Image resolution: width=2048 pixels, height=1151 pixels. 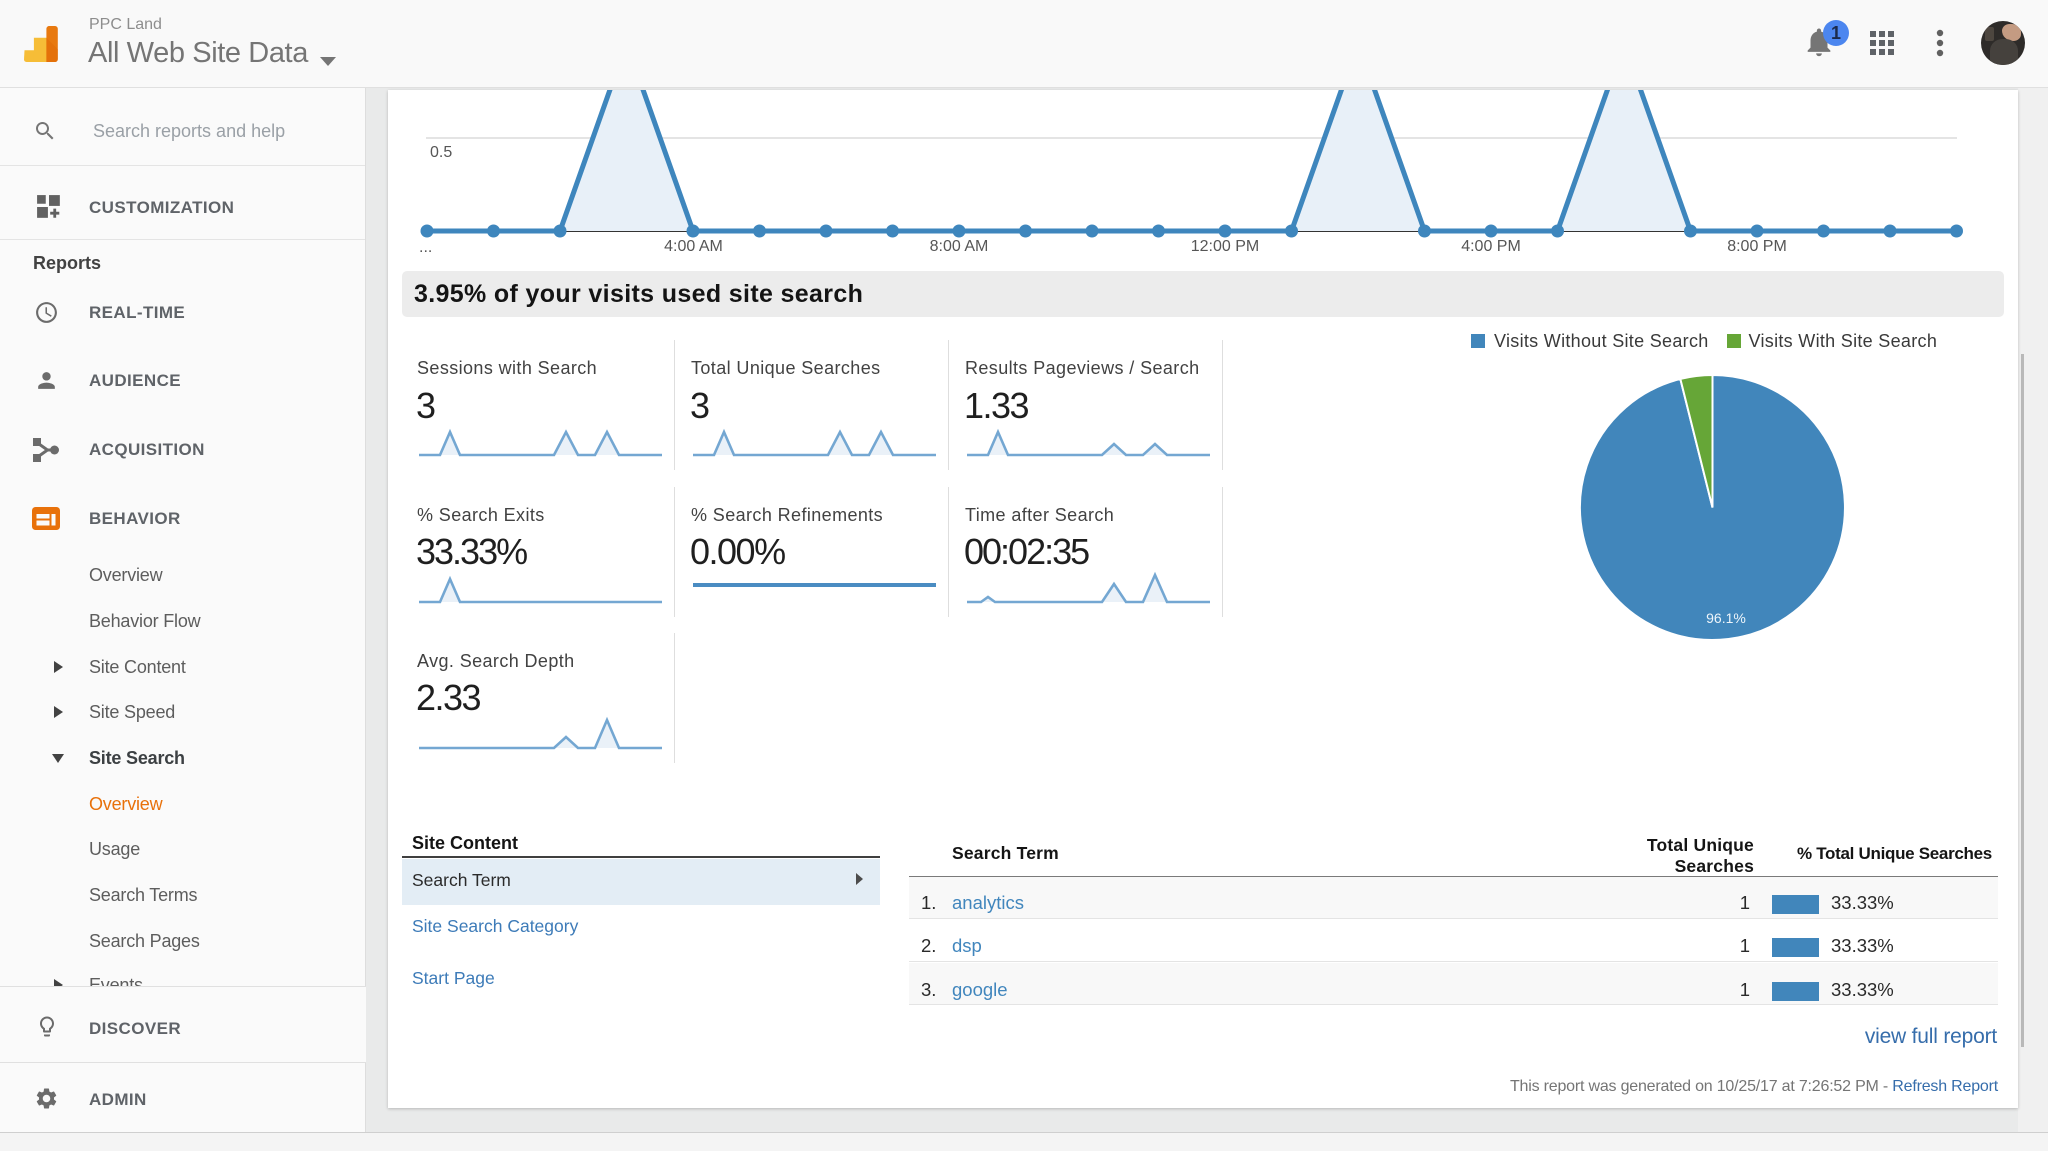 What do you see at coordinates (1726, 618) in the screenshot?
I see `svg-text: 96.1%` at bounding box center [1726, 618].